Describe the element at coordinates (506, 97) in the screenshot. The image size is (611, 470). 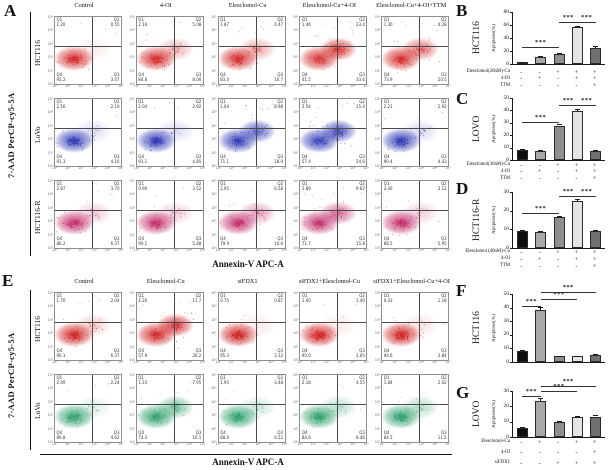
I see `y-tick-label: 50` at that location.